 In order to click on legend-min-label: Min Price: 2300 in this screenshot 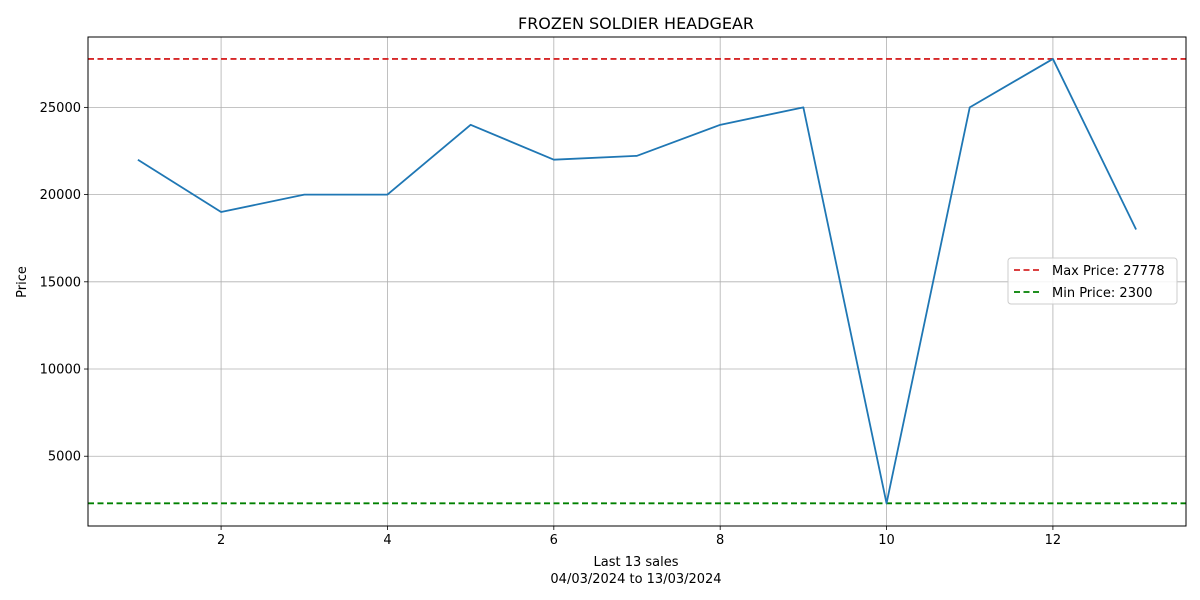, I will do `click(1102, 293)`.